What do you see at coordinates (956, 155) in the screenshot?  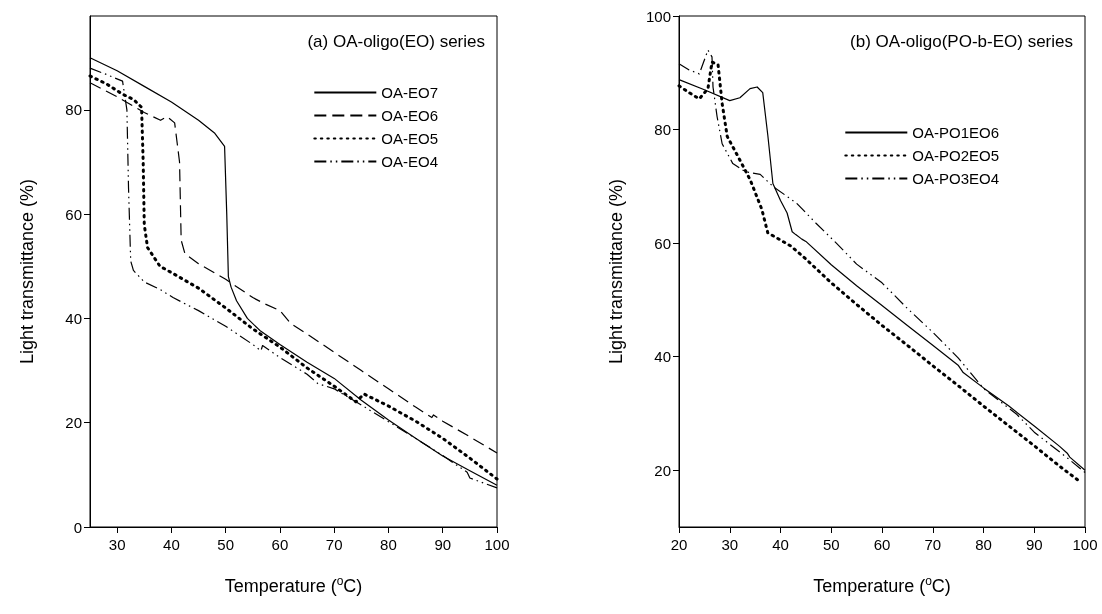 I see `legend-label: OA-PO2EO5` at bounding box center [956, 155].